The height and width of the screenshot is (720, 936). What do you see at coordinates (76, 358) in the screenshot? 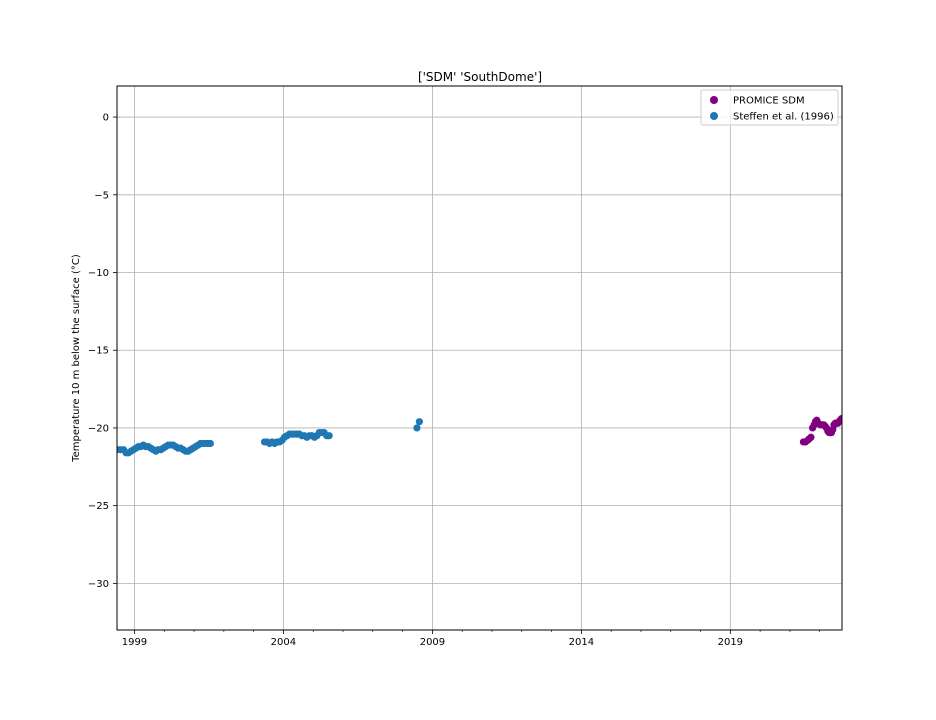
I see `y-axis-label: Temperature 10 m below the surface (°C)` at bounding box center [76, 358].